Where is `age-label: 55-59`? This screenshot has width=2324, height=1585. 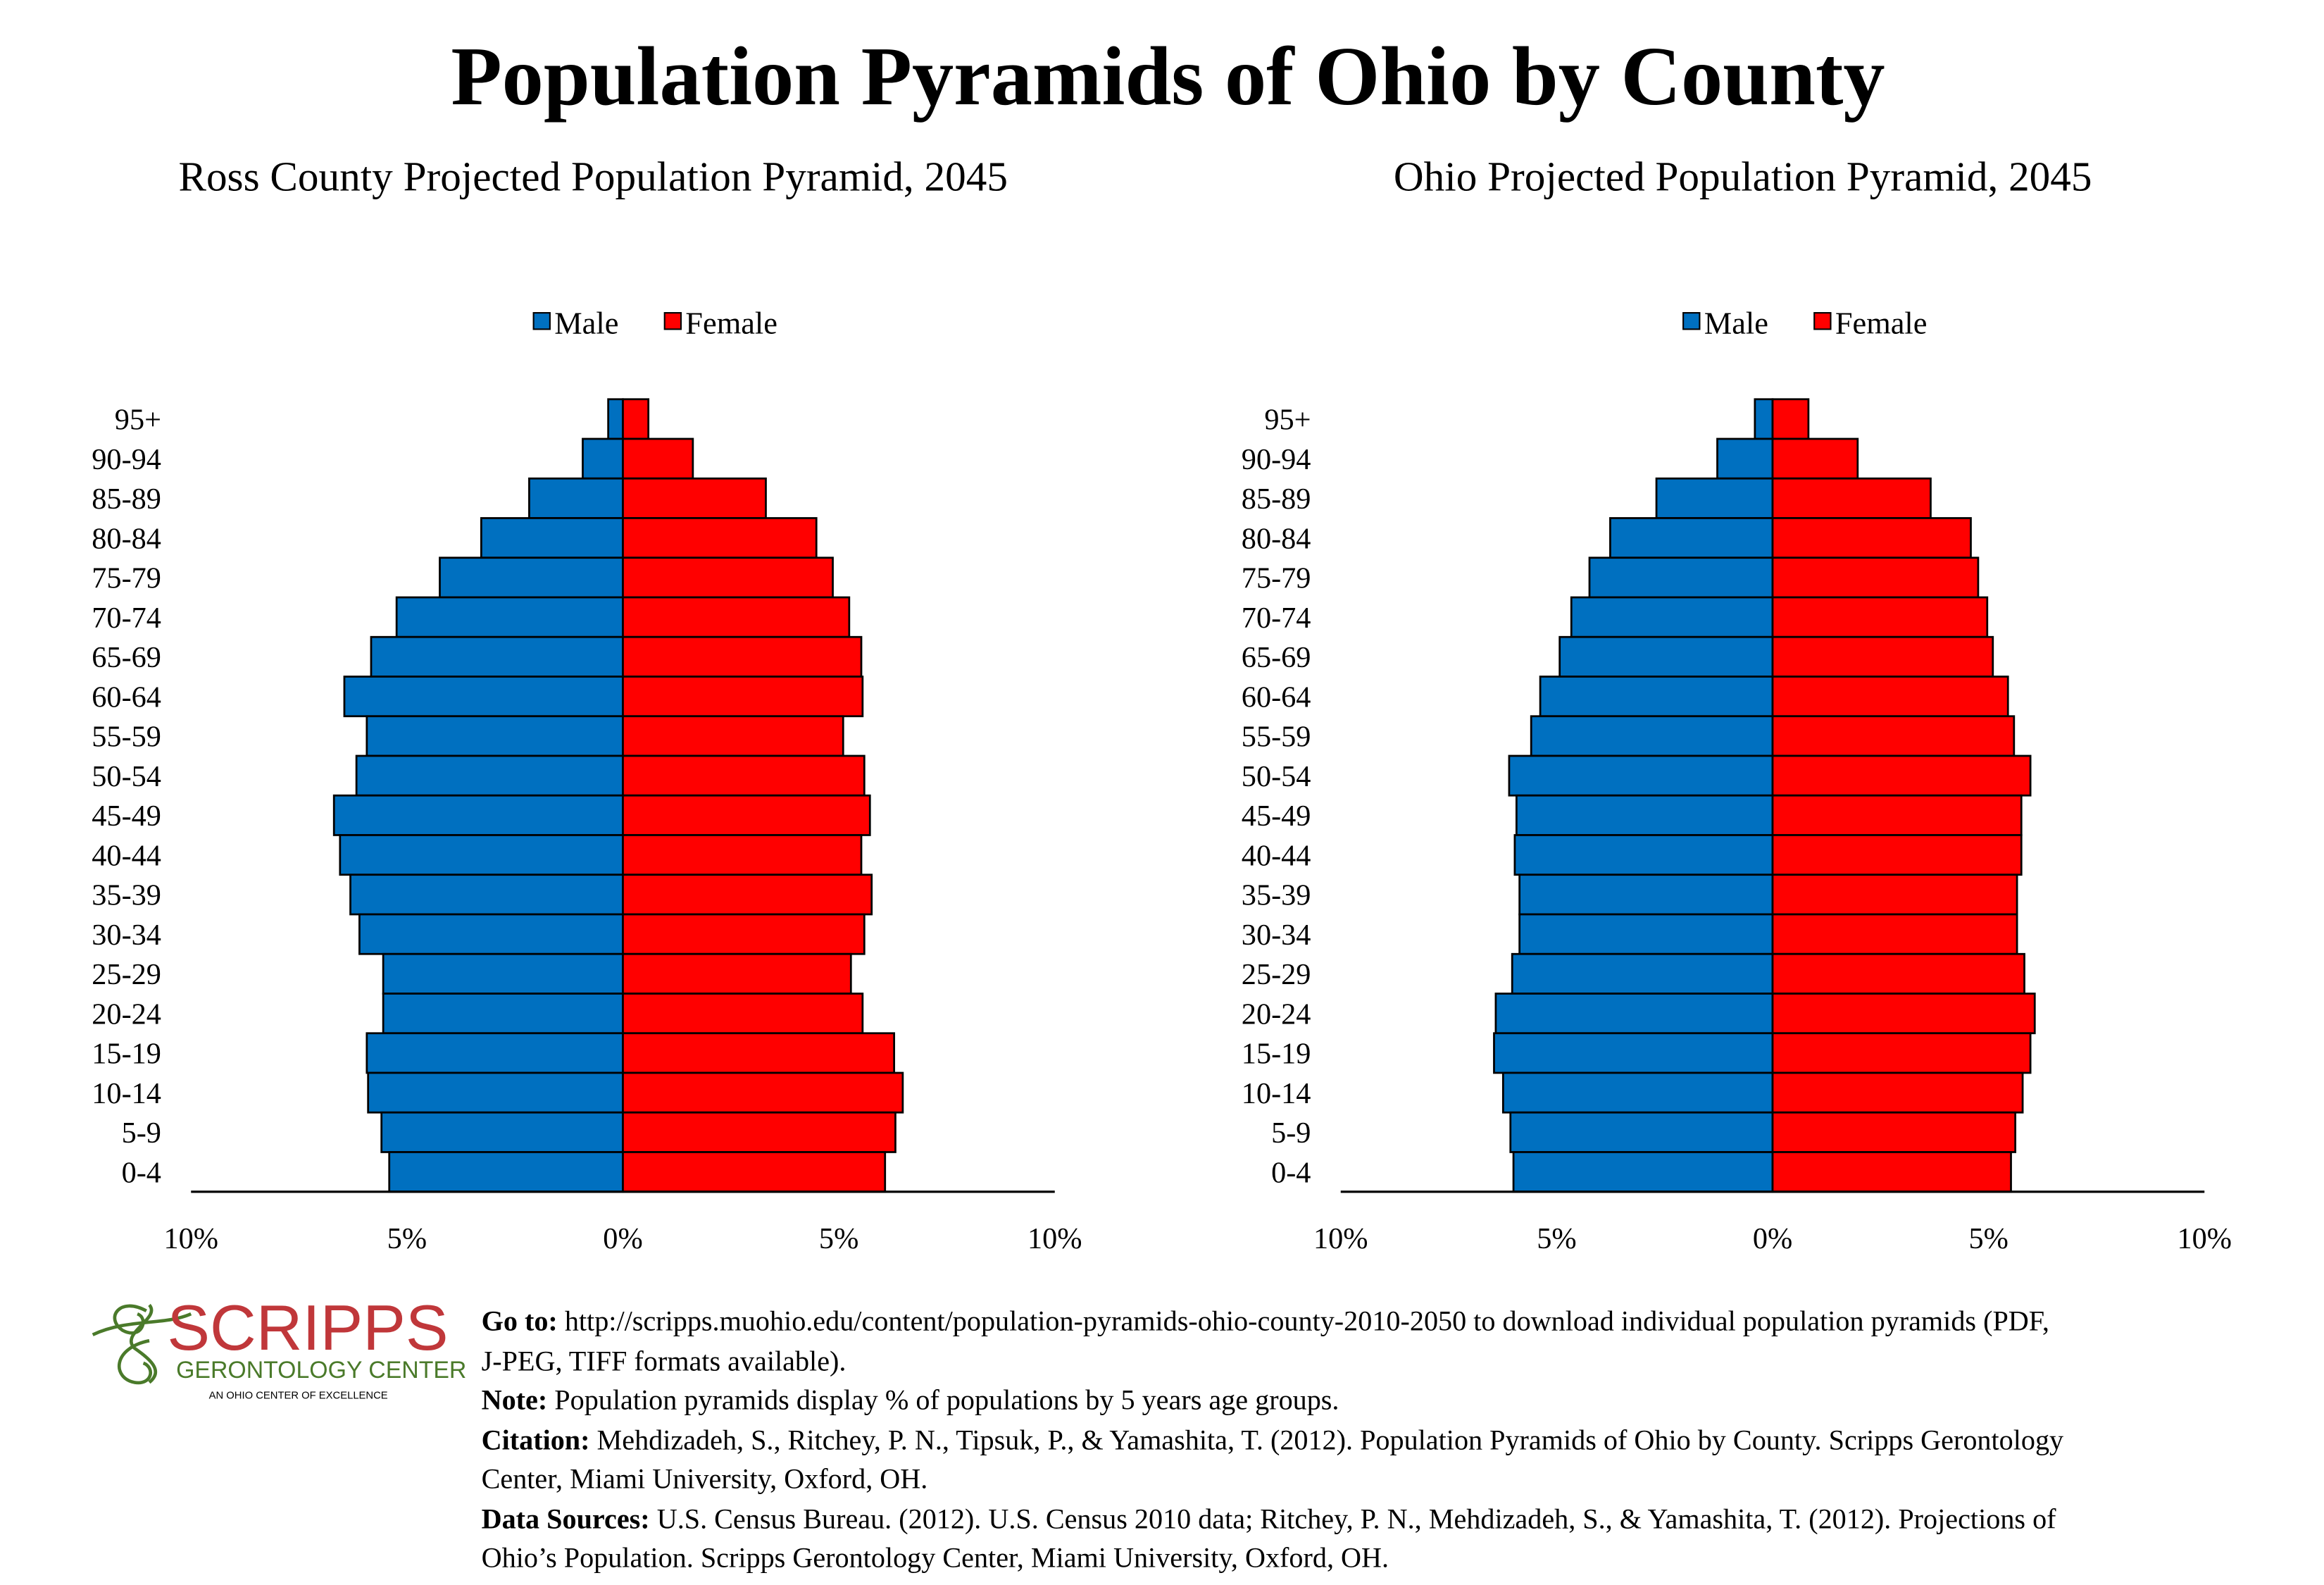
age-label: 55-59 is located at coordinates (1276, 737).